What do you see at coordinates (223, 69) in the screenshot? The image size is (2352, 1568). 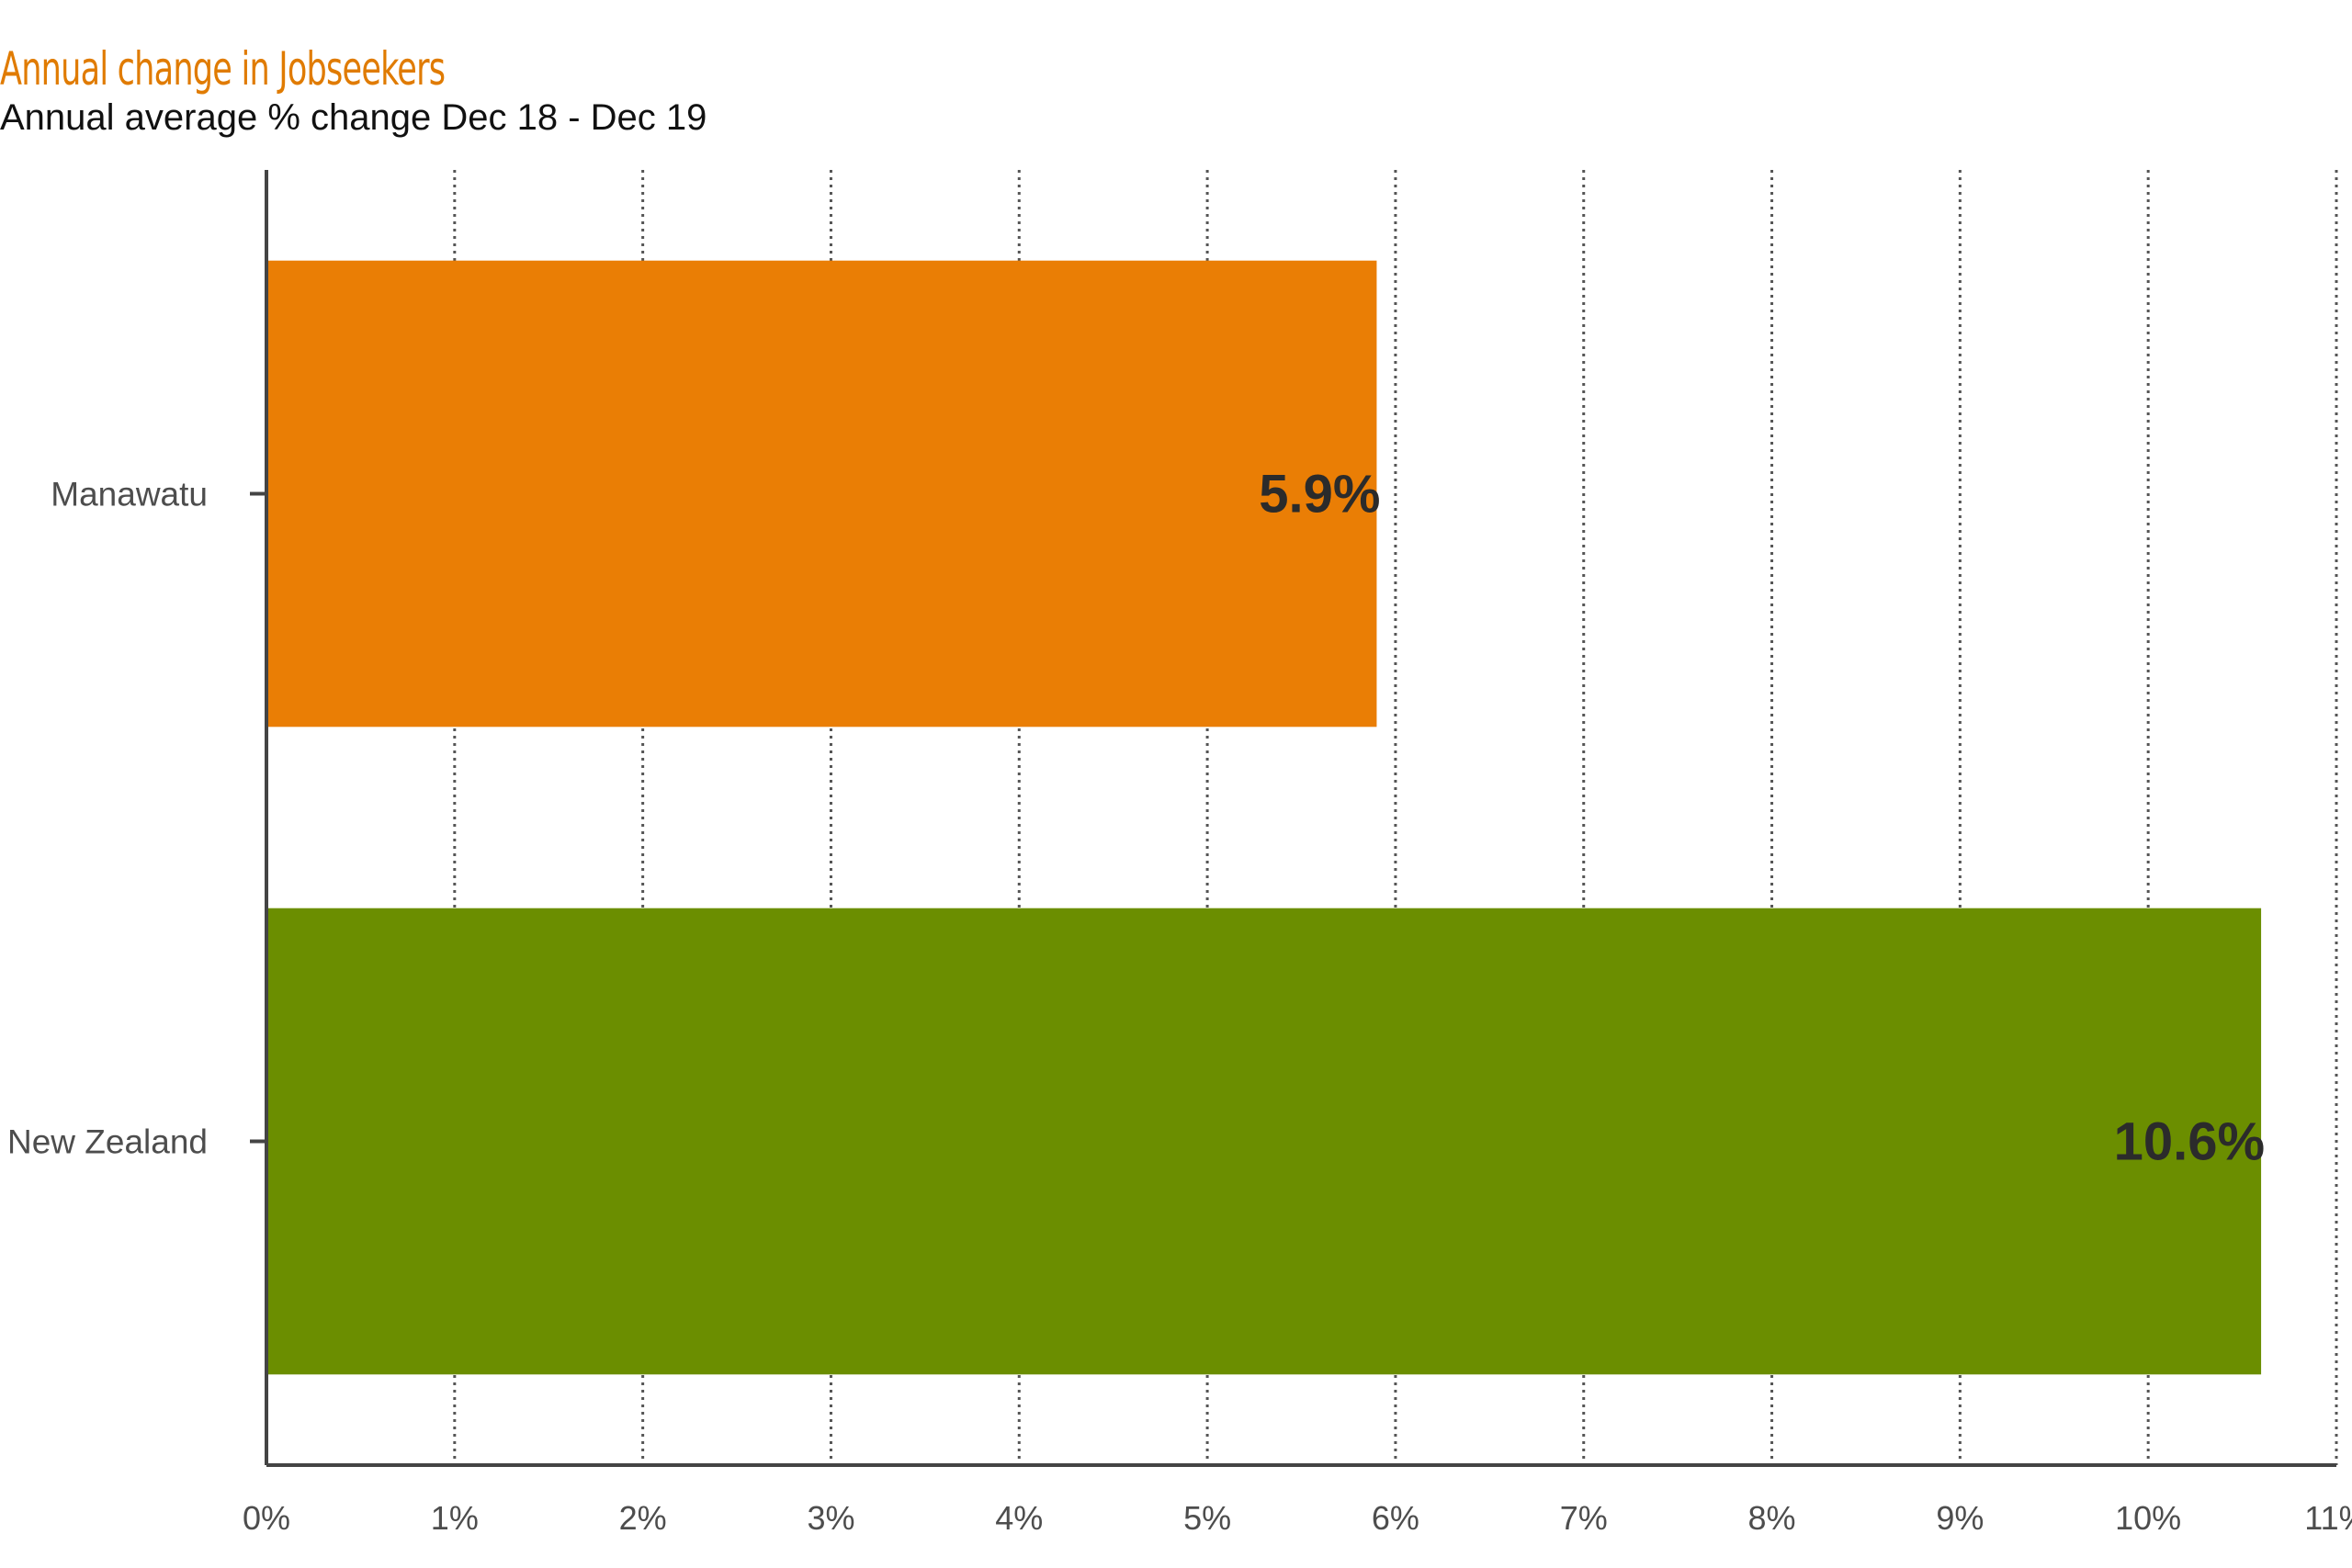 I see `chart-title: Annual change in Jobseekers` at bounding box center [223, 69].